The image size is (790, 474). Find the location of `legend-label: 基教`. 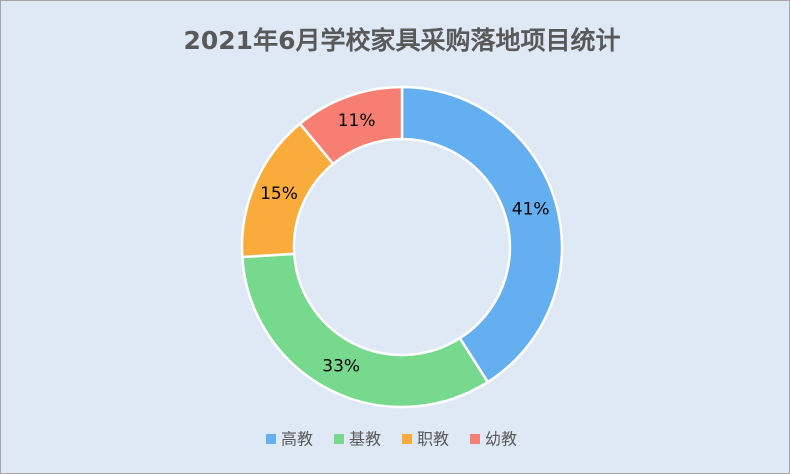

legend-label: 基教 is located at coordinates (365, 439).